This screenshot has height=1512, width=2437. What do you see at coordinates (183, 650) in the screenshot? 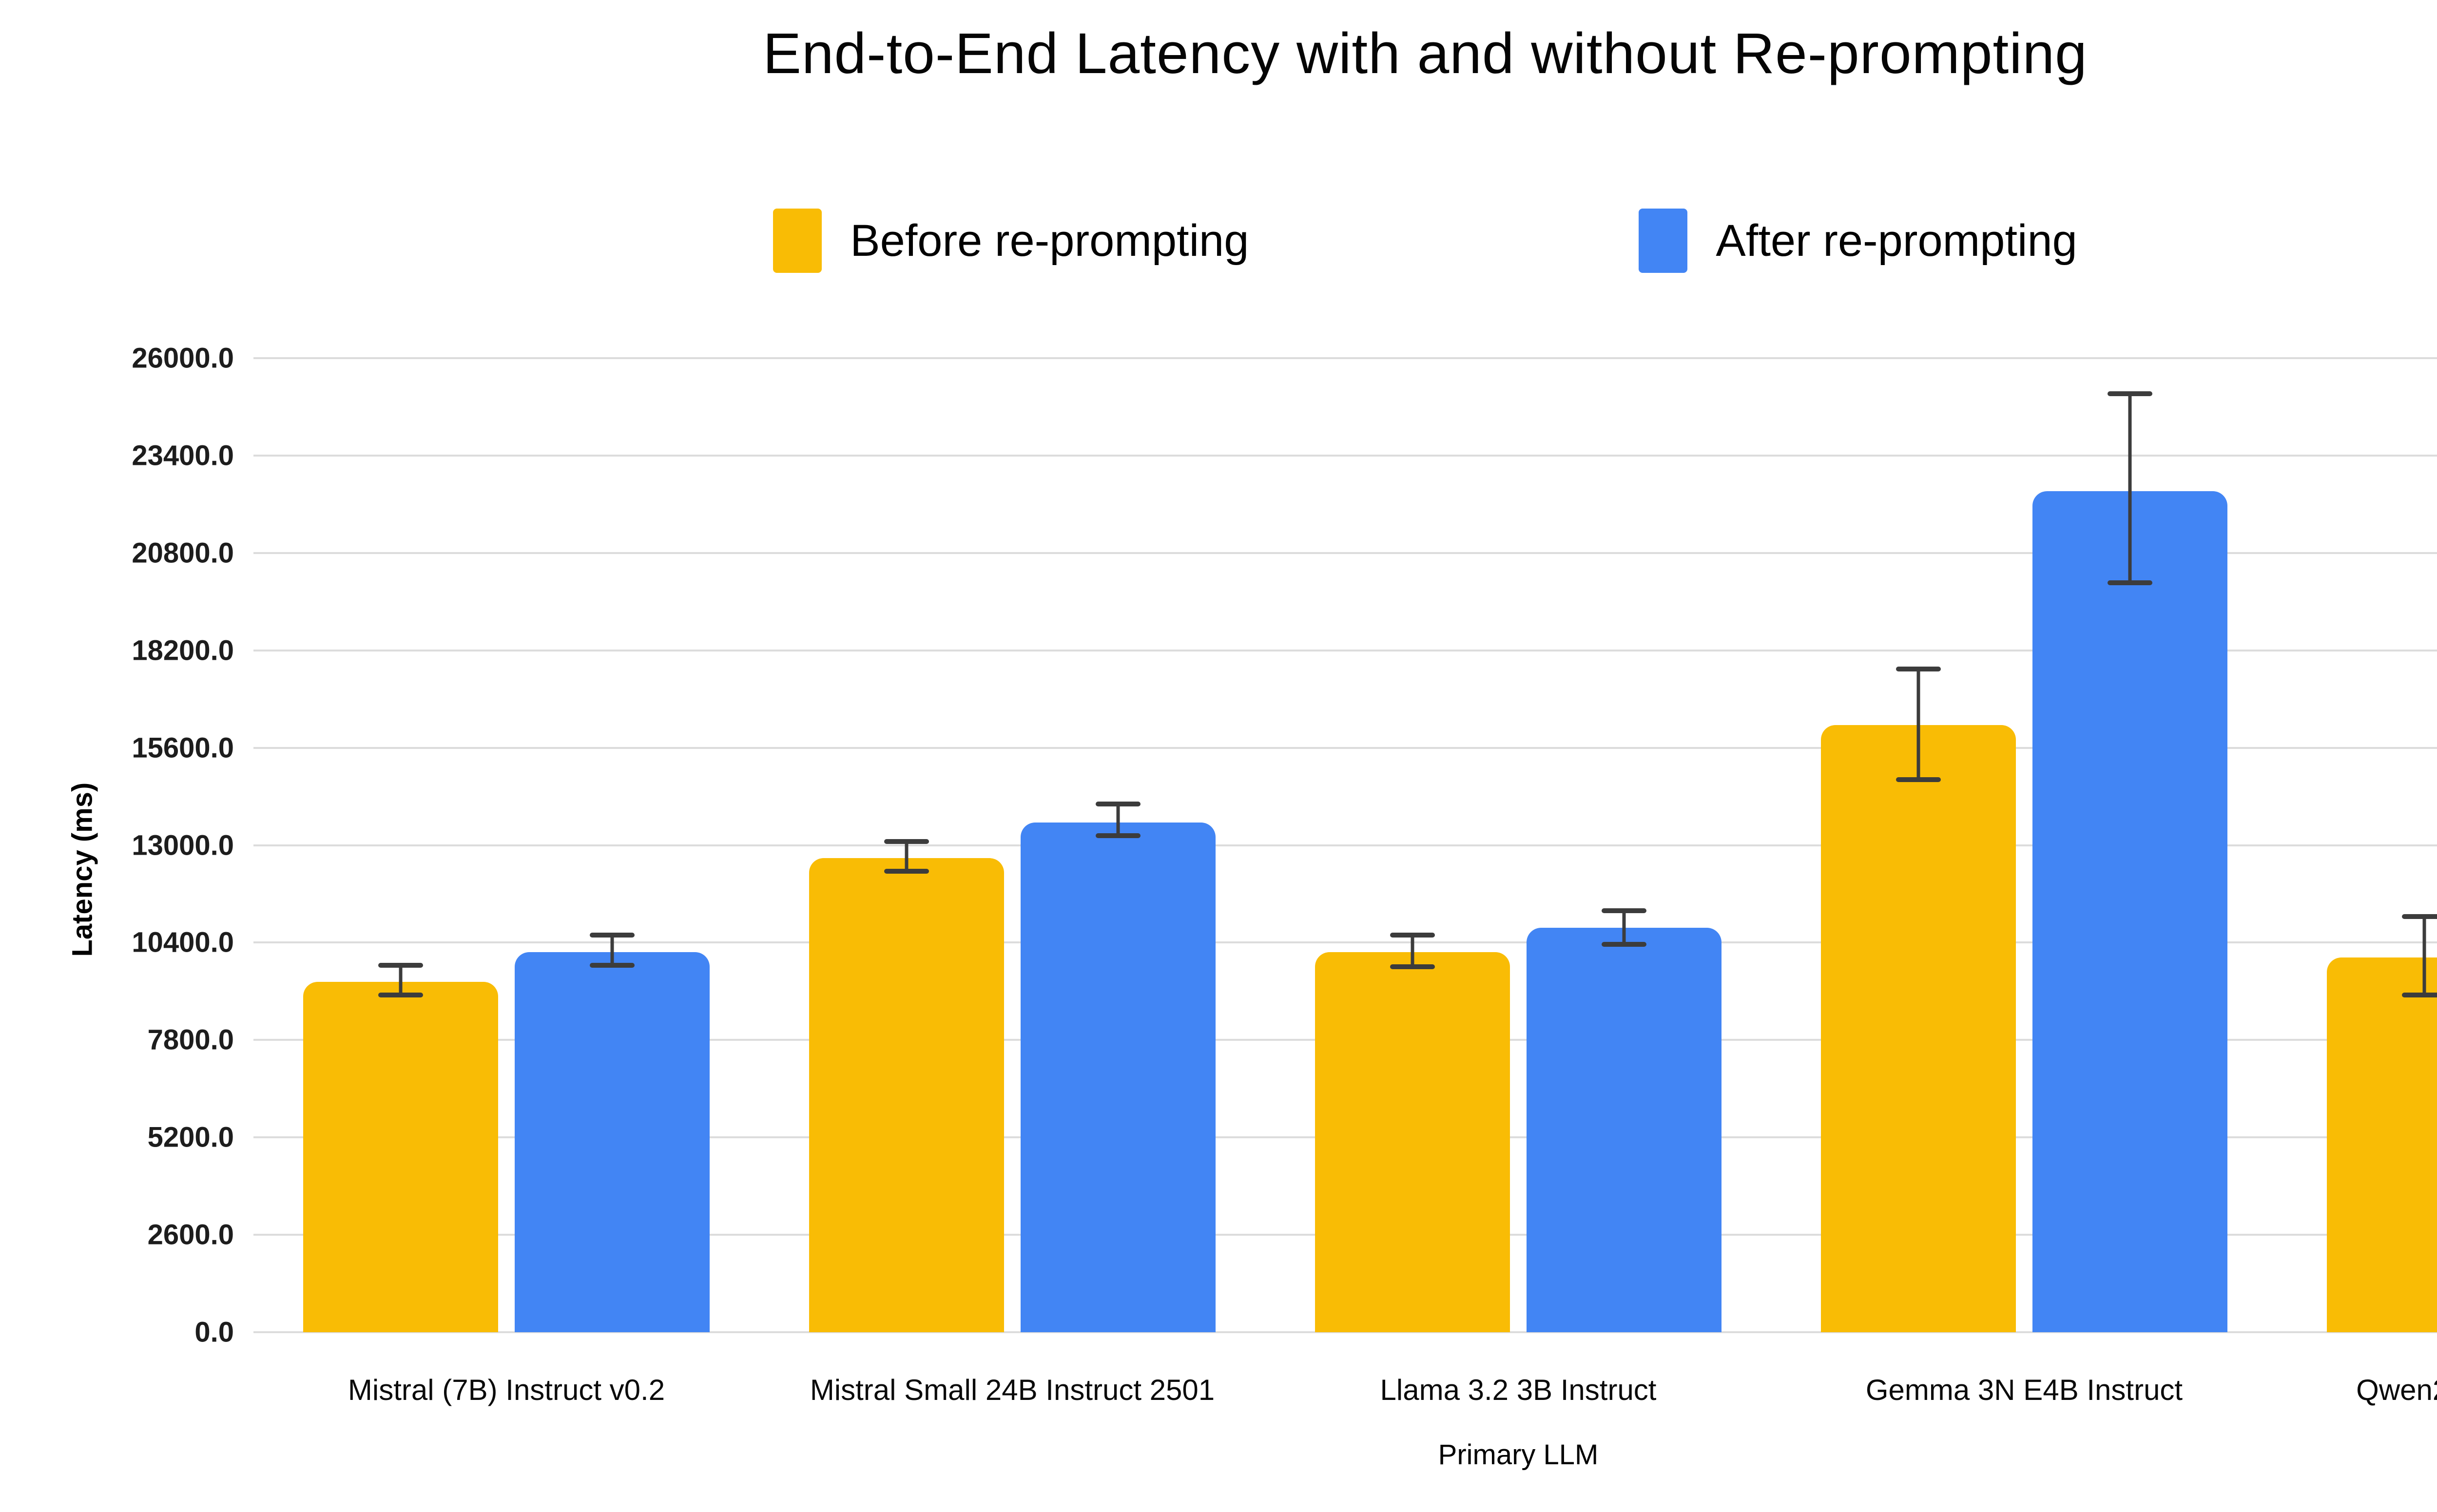
I see `y-tick-label: 18200.0` at bounding box center [183, 650].